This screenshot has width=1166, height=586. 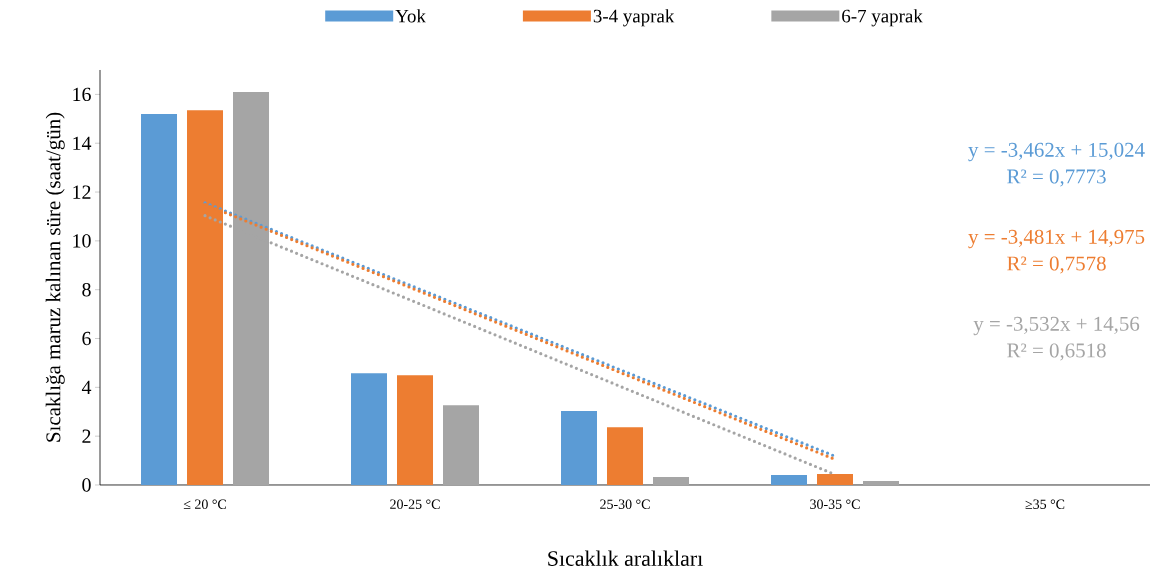 What do you see at coordinates (82, 143) in the screenshot?
I see `y-tick-label: 14` at bounding box center [82, 143].